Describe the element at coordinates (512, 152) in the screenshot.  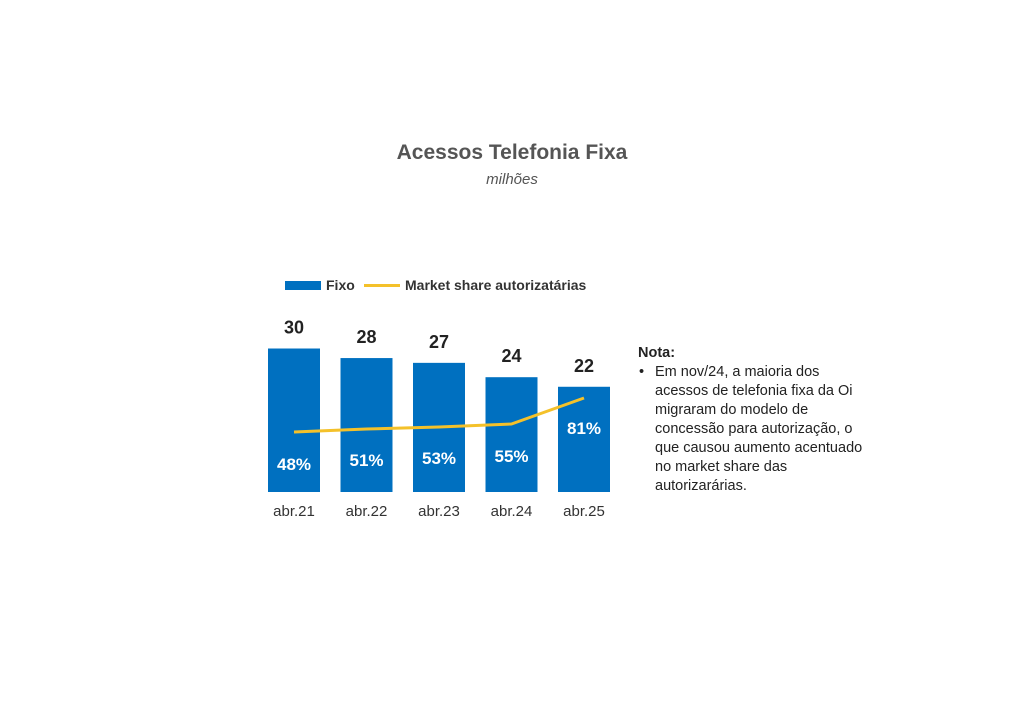
I see `chart-title: Acessos Telefonia Fixa` at that location.